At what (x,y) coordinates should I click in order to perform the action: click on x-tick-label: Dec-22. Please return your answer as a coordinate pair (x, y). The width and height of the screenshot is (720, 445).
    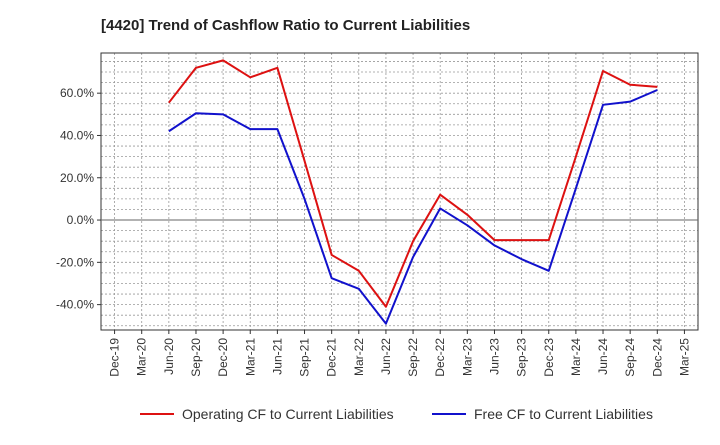
    Looking at the image, I should click on (440, 357).